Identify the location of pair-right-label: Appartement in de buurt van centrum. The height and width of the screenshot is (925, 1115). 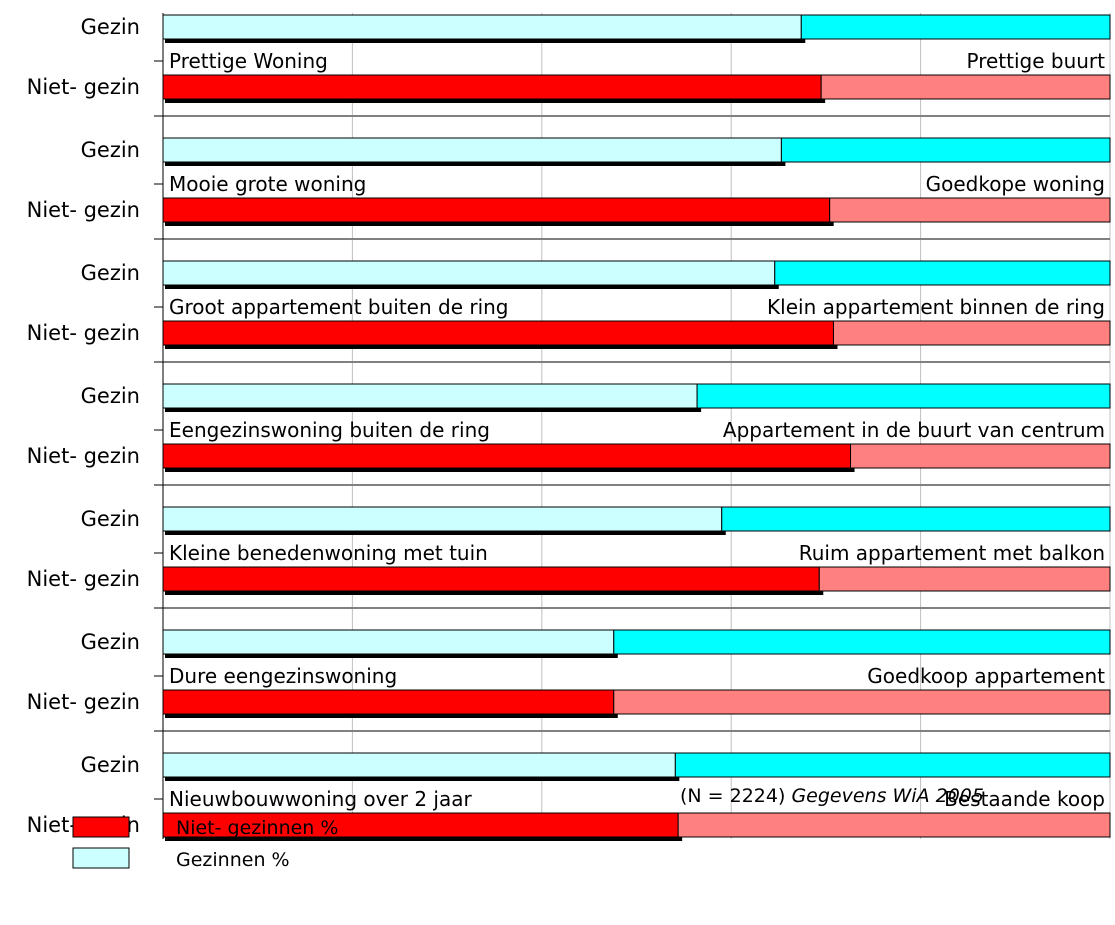
(914, 430).